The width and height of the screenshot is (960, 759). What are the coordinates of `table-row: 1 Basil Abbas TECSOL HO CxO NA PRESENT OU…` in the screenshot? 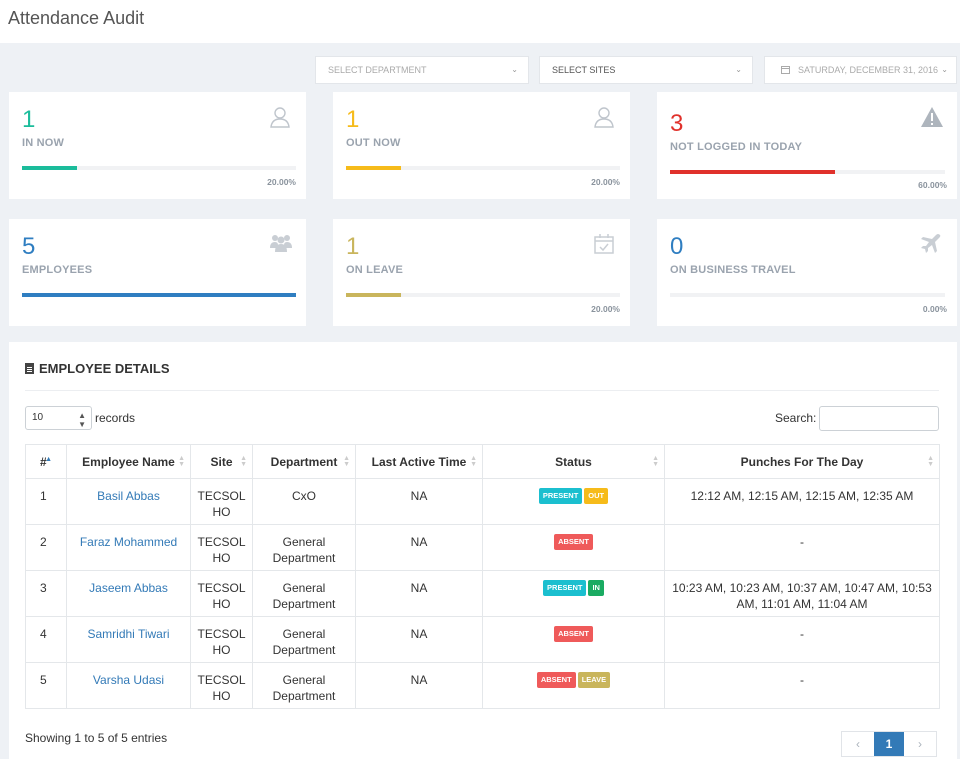 It's located at (482, 501).